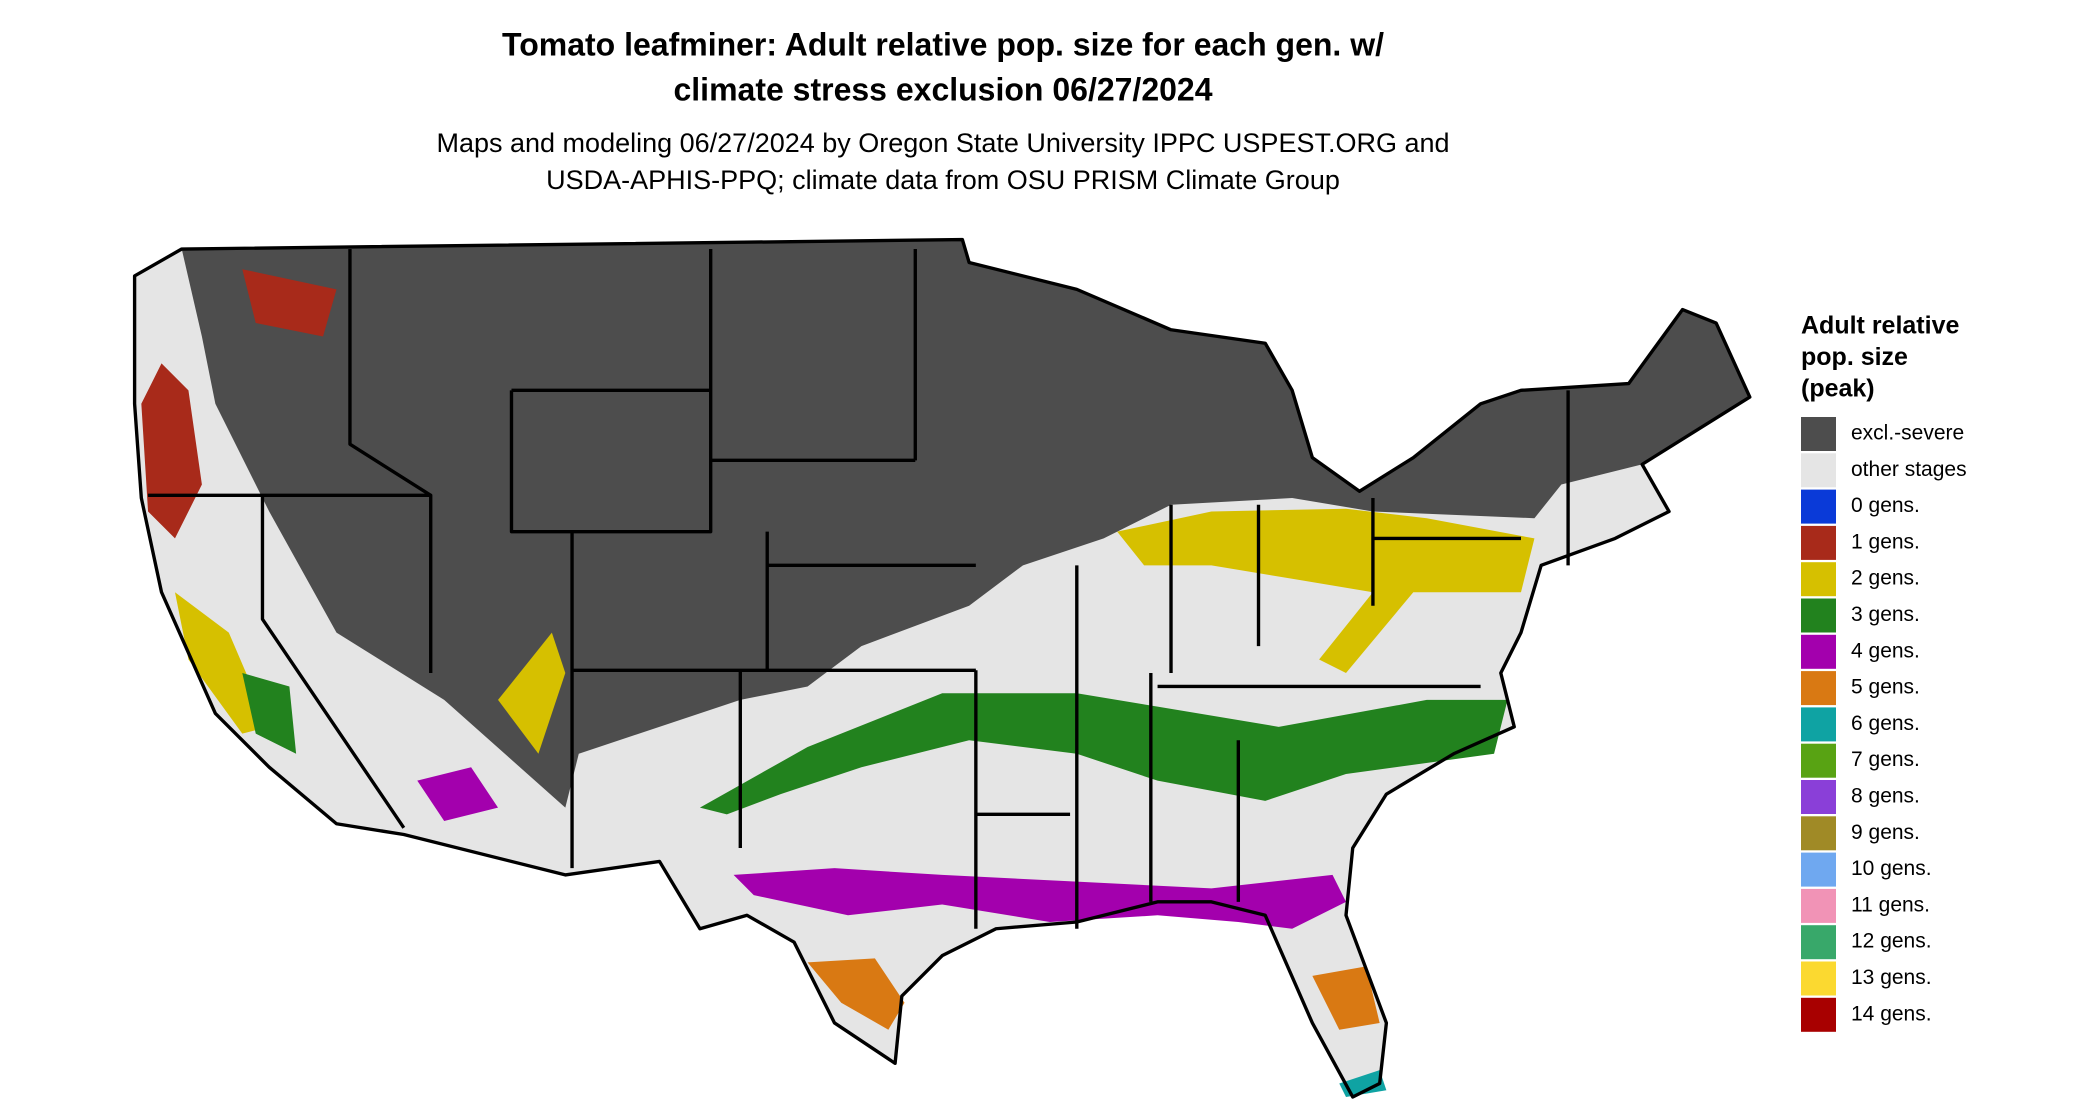 This screenshot has height=1116, width=2100. Describe the element at coordinates (1885, 650) in the screenshot. I see `legend-label: 4 gens.` at that location.